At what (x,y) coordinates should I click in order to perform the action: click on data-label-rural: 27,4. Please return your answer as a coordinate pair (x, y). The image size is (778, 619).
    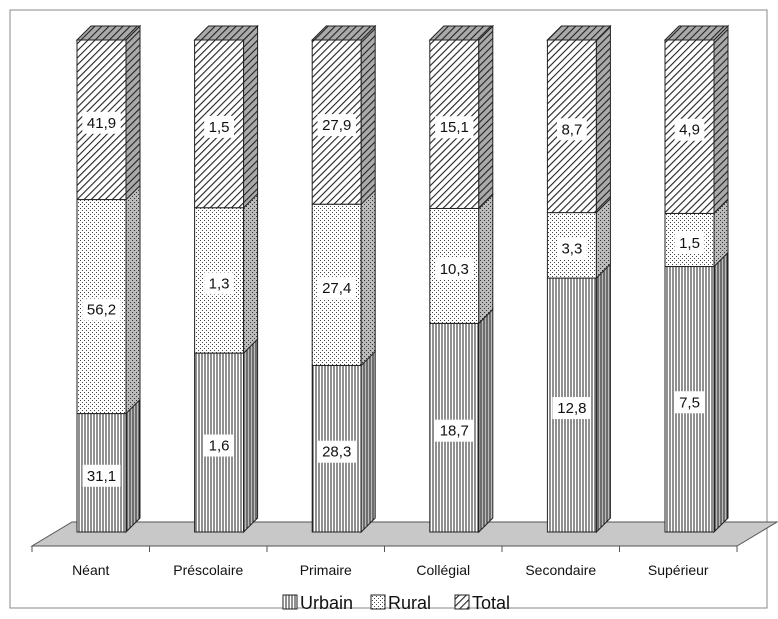
    Looking at the image, I should click on (336, 287).